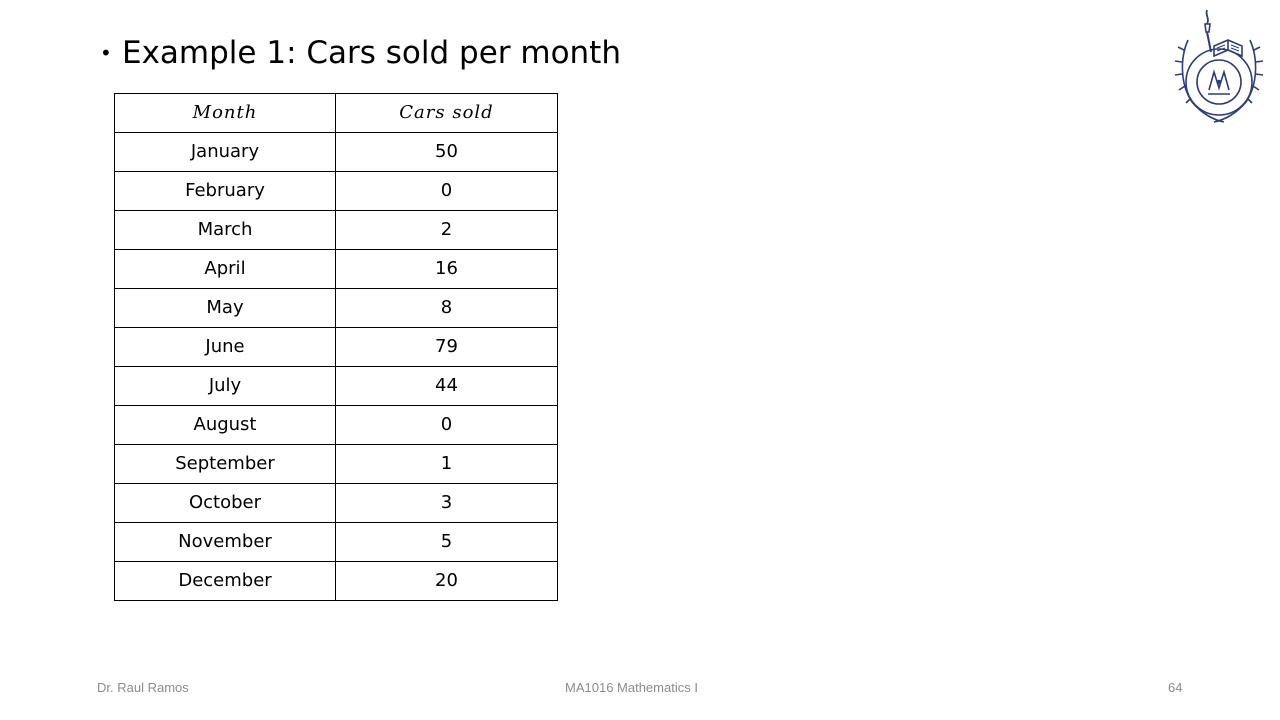 Image resolution: width=1280 pixels, height=720 pixels. I want to click on cars-sold-cell: 8, so click(446, 308).